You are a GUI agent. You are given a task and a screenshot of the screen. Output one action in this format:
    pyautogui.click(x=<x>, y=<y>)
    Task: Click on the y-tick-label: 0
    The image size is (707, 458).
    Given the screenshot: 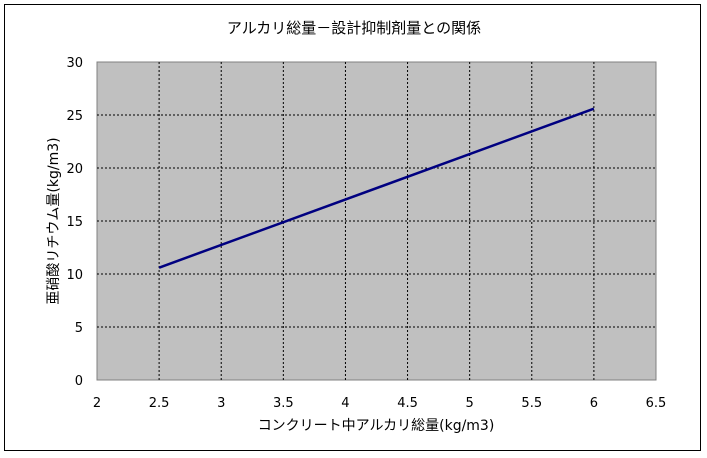 What is the action you would take?
    pyautogui.click(x=79, y=381)
    